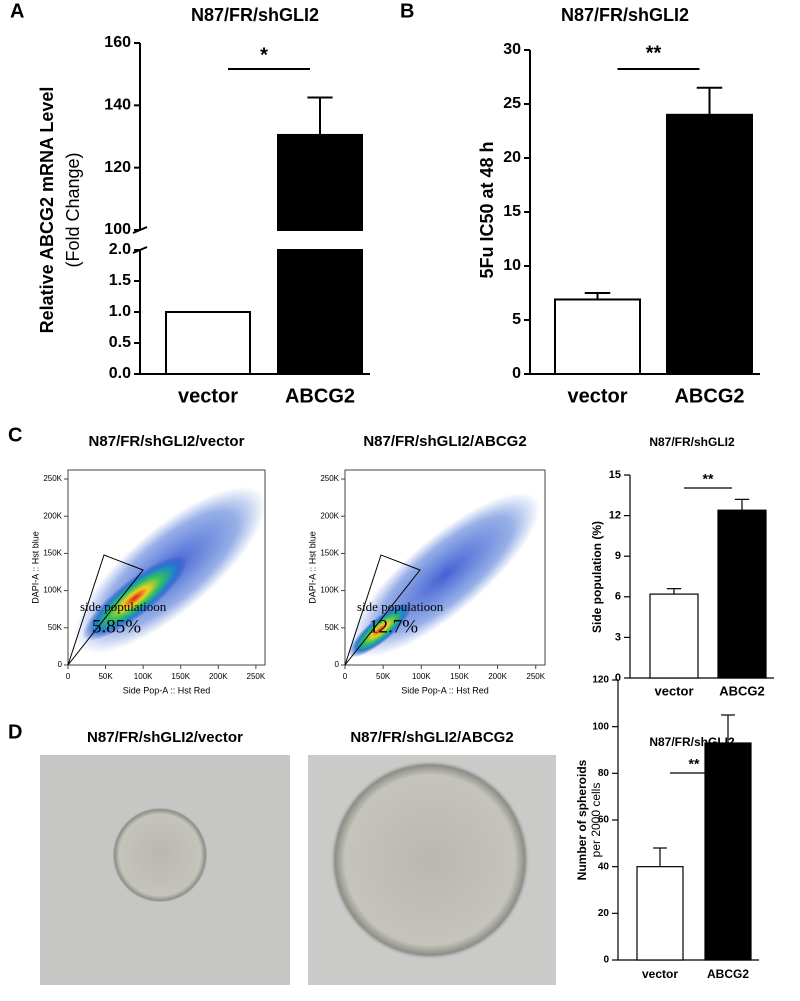  What do you see at coordinates (15, 732) in the screenshot?
I see `panel-label: D` at bounding box center [15, 732].